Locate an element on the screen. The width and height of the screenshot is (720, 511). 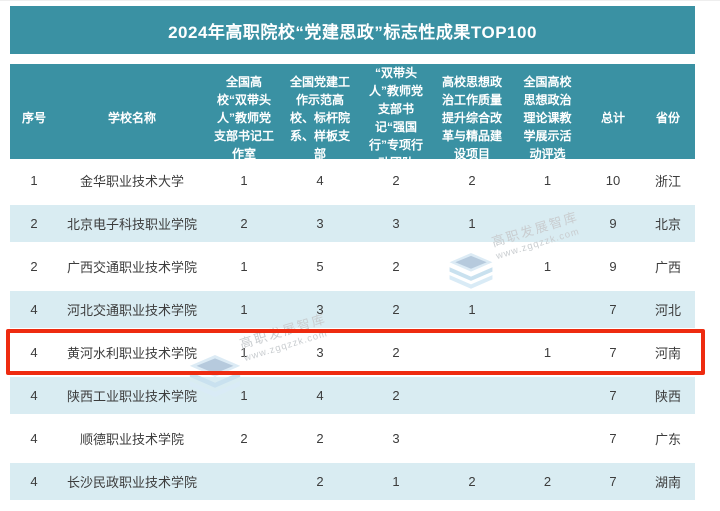
table-row: 4 陕西工业职业技术学院 1 4 2 7 陕西 is located at coordinates (352, 395).